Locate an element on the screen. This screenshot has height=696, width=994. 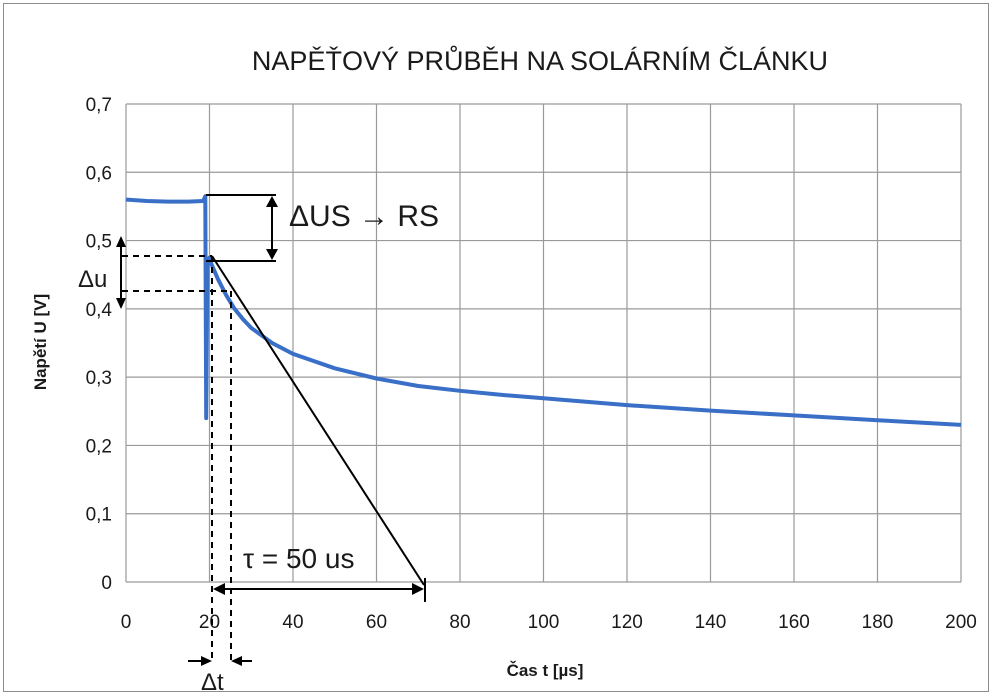
x-tick-label: 140 is located at coordinates (711, 622).